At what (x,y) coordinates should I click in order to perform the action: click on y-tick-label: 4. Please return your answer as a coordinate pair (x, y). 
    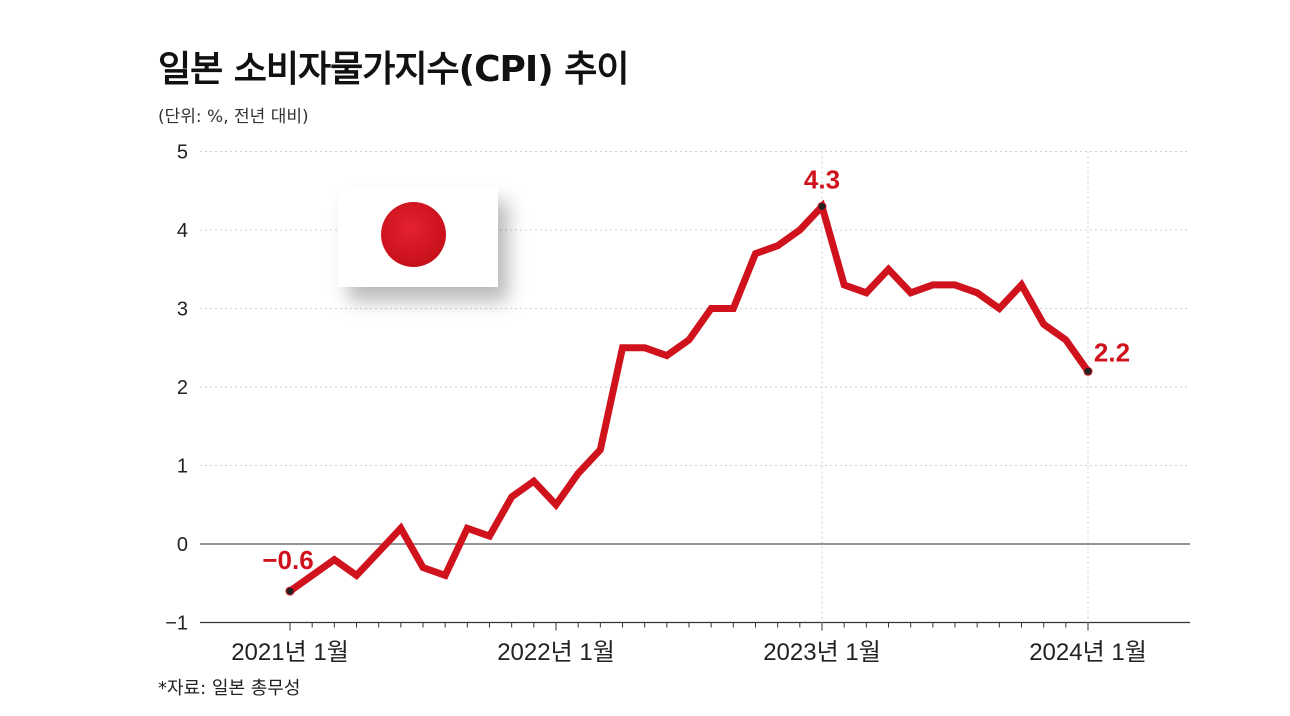
    Looking at the image, I should click on (182, 231).